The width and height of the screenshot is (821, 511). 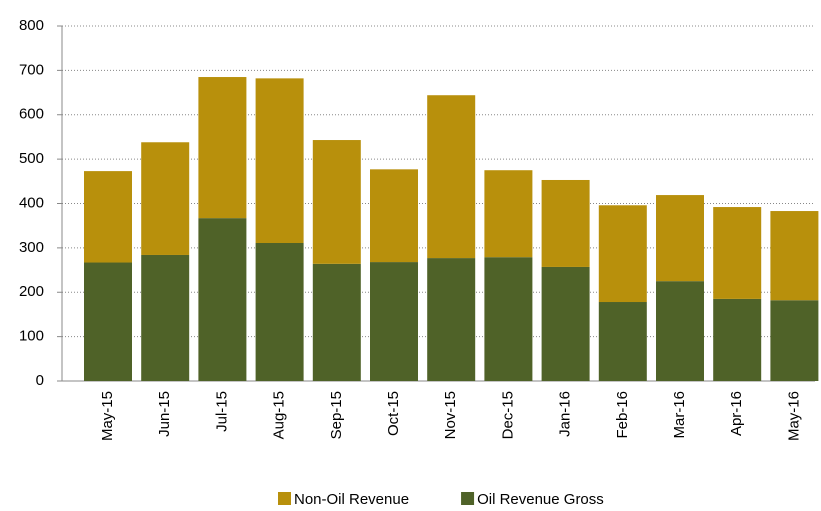 What do you see at coordinates (107, 416) in the screenshot?
I see `x-tick-label: May-15` at bounding box center [107, 416].